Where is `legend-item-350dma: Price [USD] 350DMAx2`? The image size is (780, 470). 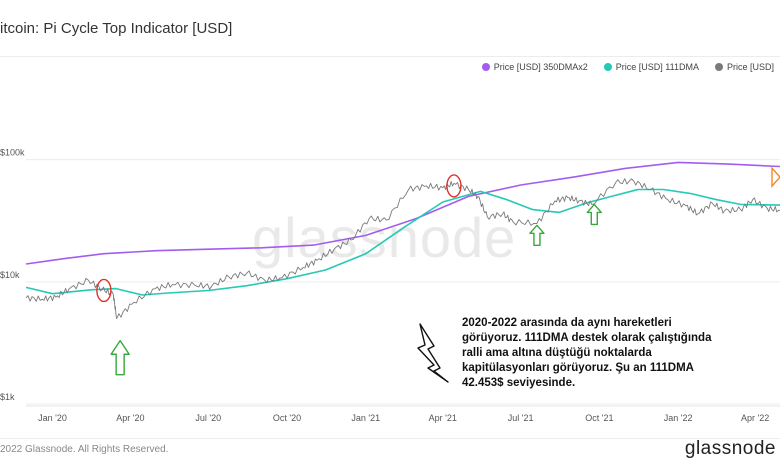 legend-item-350dma: Price [USD] 350DMAx2 is located at coordinates (534, 67).